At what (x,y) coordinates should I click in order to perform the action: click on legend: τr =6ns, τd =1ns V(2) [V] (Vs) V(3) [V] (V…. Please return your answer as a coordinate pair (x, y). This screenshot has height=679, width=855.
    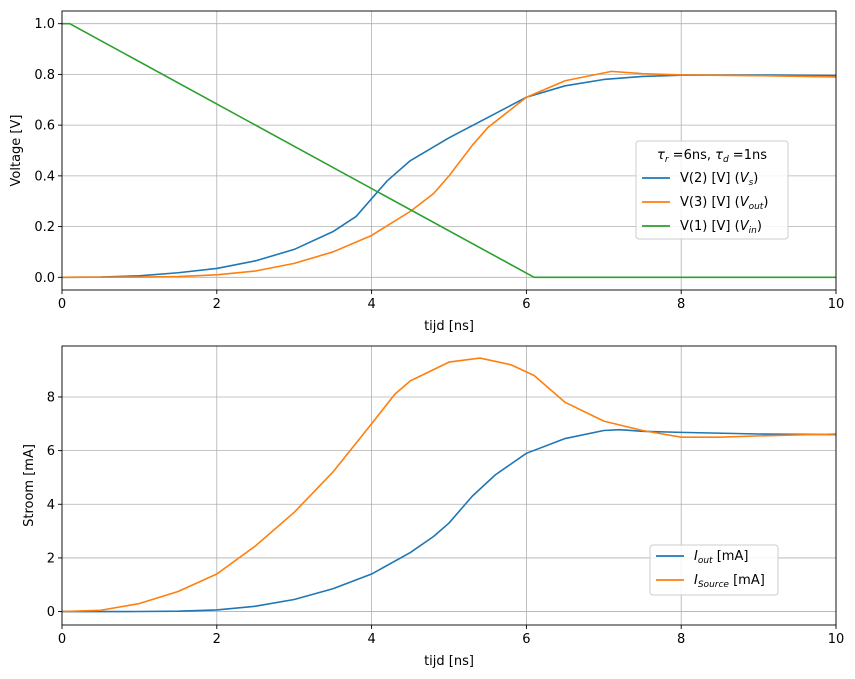
    Looking at the image, I should click on (712, 190).